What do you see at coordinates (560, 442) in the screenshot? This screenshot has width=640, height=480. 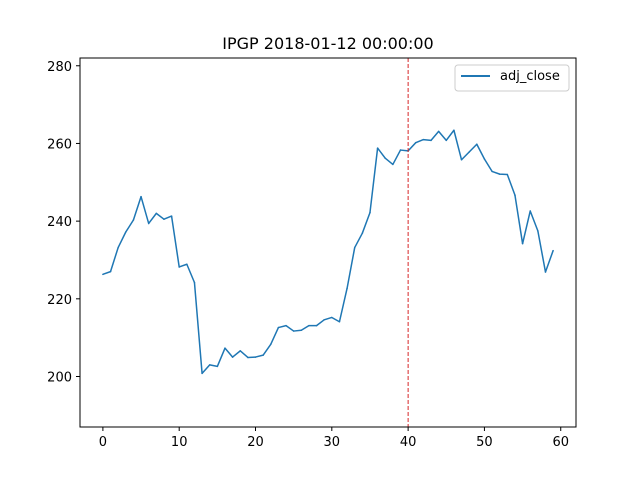 I see `x-tick-label: 60` at bounding box center [560, 442].